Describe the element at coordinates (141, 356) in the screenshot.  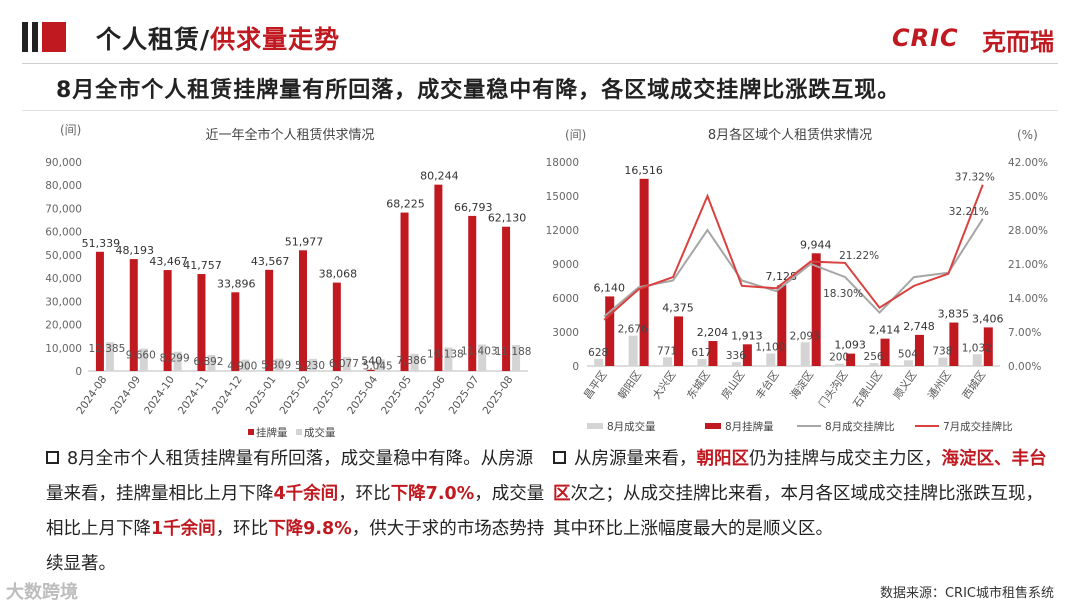
I see `data-label-deals: 9,660` at that location.